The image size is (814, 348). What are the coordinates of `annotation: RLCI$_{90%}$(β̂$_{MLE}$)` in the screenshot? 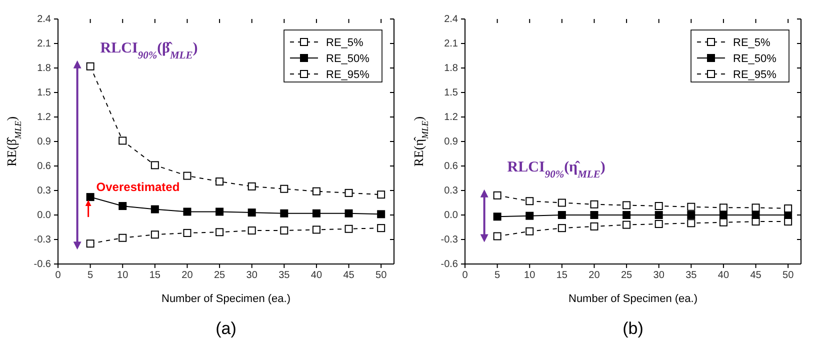 It's located at (149, 50).